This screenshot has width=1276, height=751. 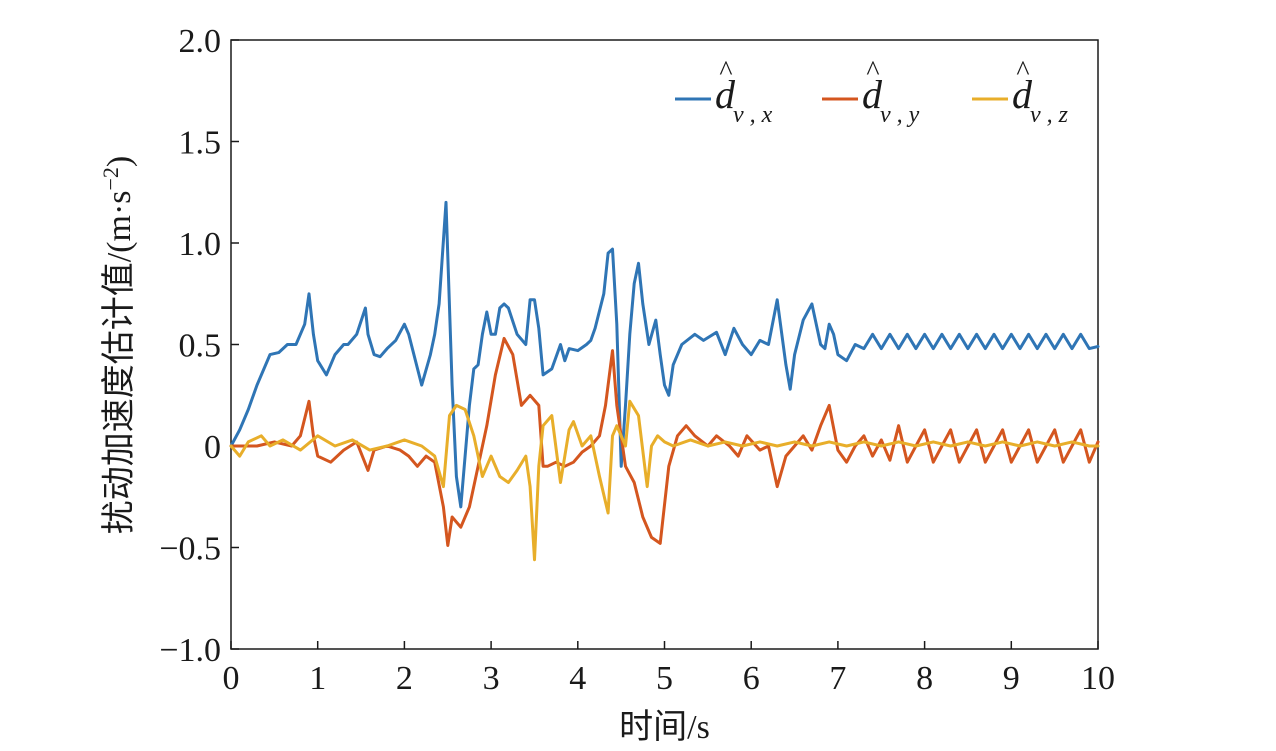 I want to click on x-tick-label: 1, so click(x=317, y=678).